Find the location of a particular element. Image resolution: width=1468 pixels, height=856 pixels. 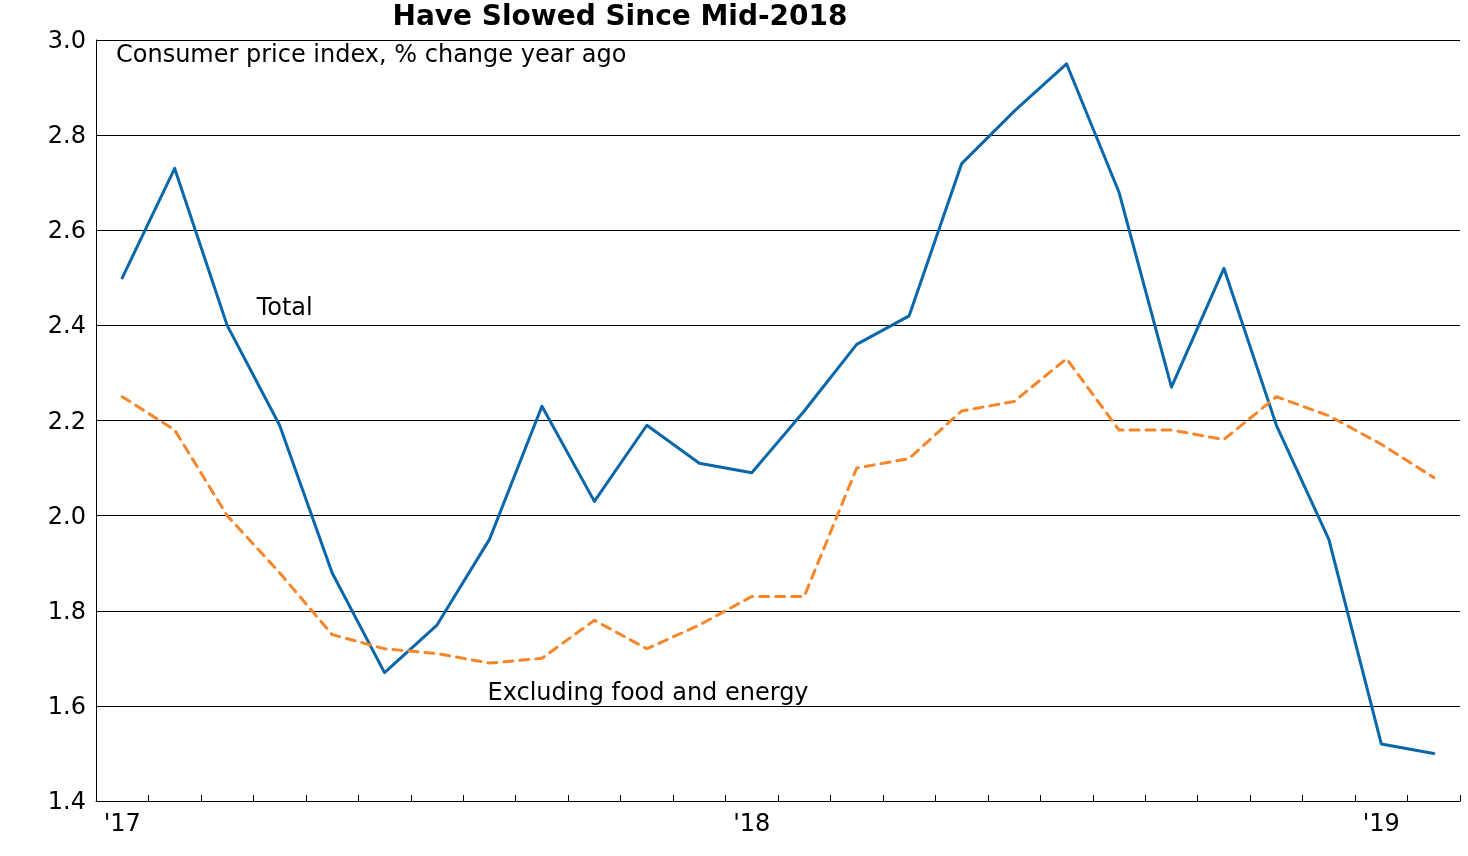

x-tick-label: '17 is located at coordinates (122, 823).